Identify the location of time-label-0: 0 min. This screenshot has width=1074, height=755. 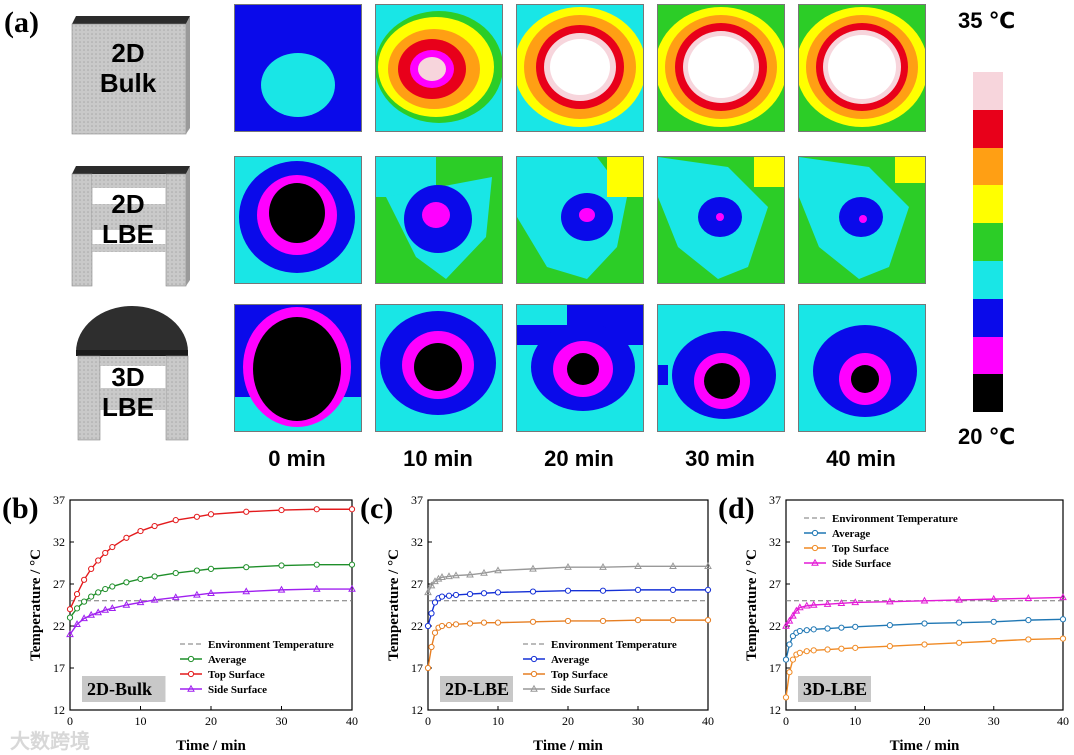
(297, 458).